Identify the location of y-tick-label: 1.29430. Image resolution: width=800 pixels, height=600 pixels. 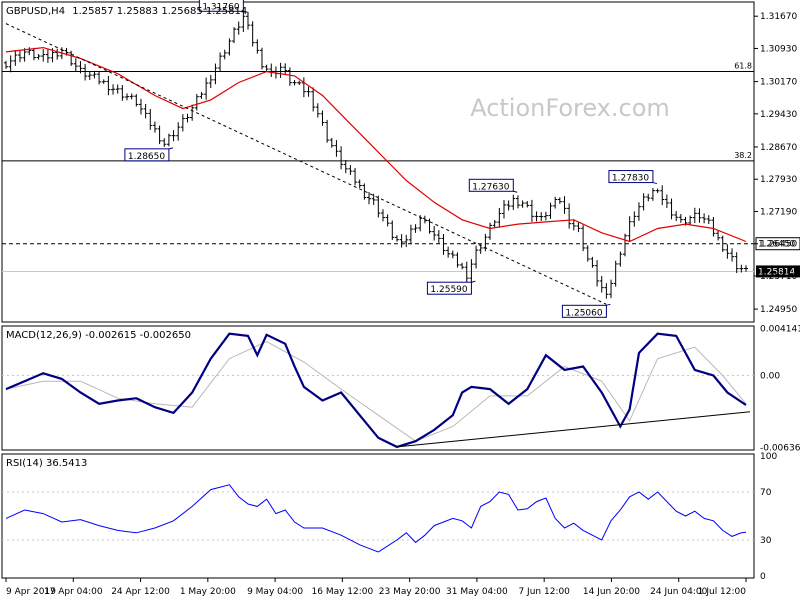
(778, 115).